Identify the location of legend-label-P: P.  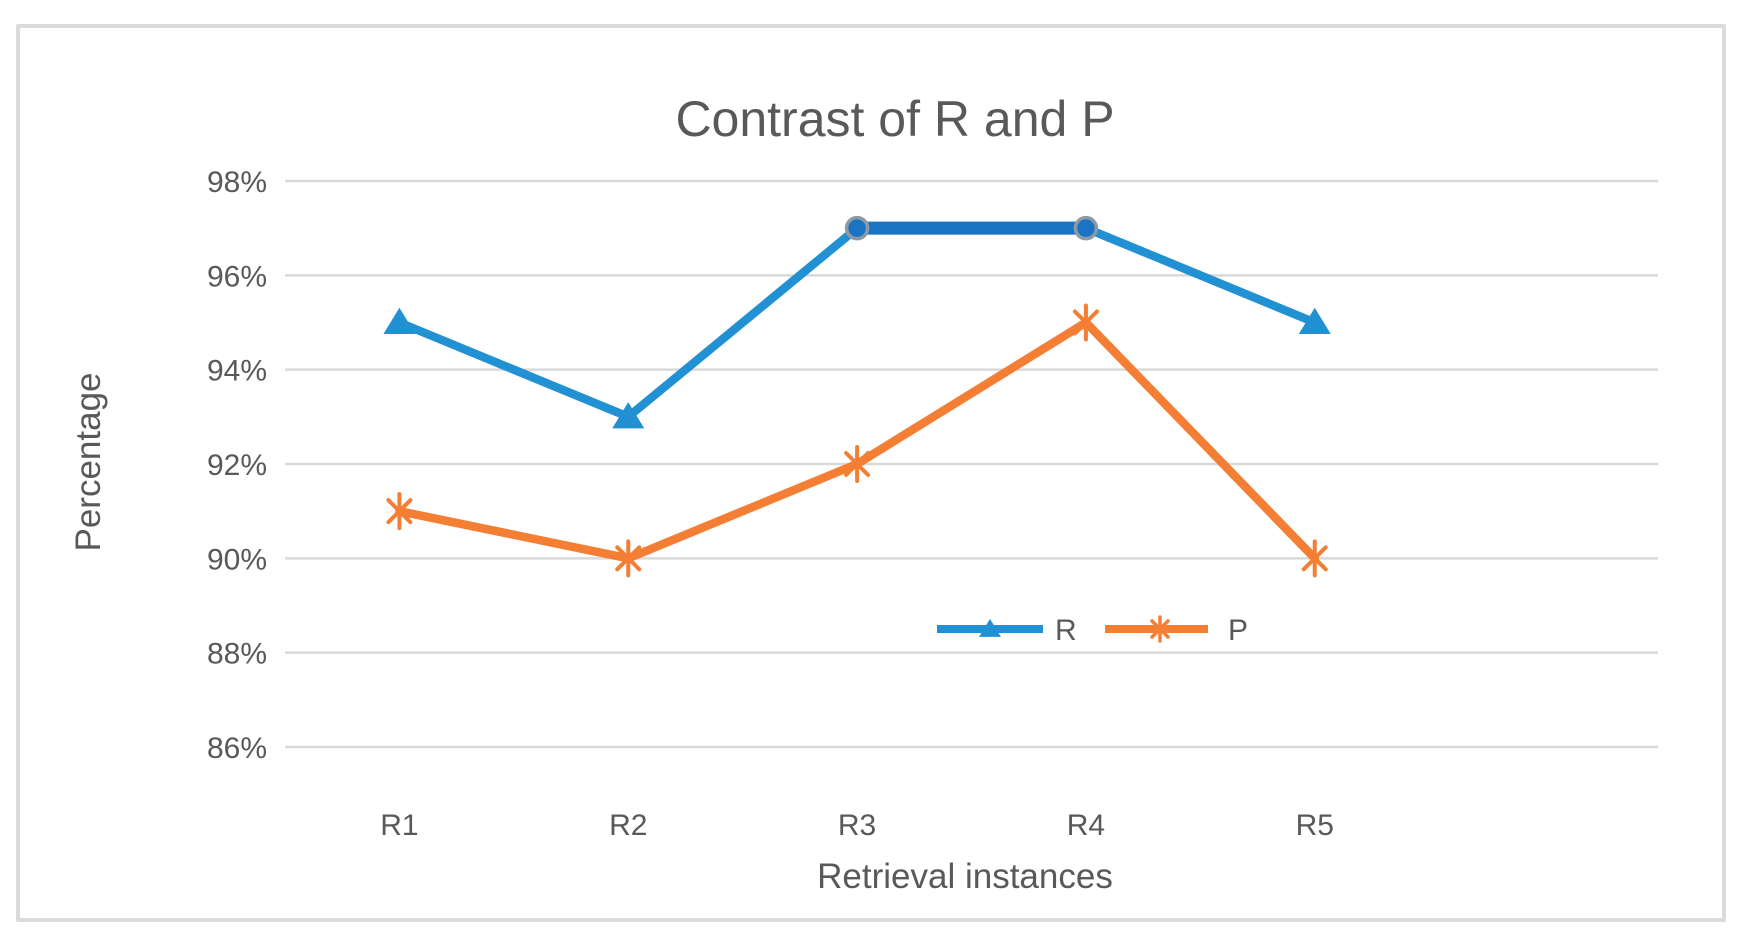
(1238, 630).